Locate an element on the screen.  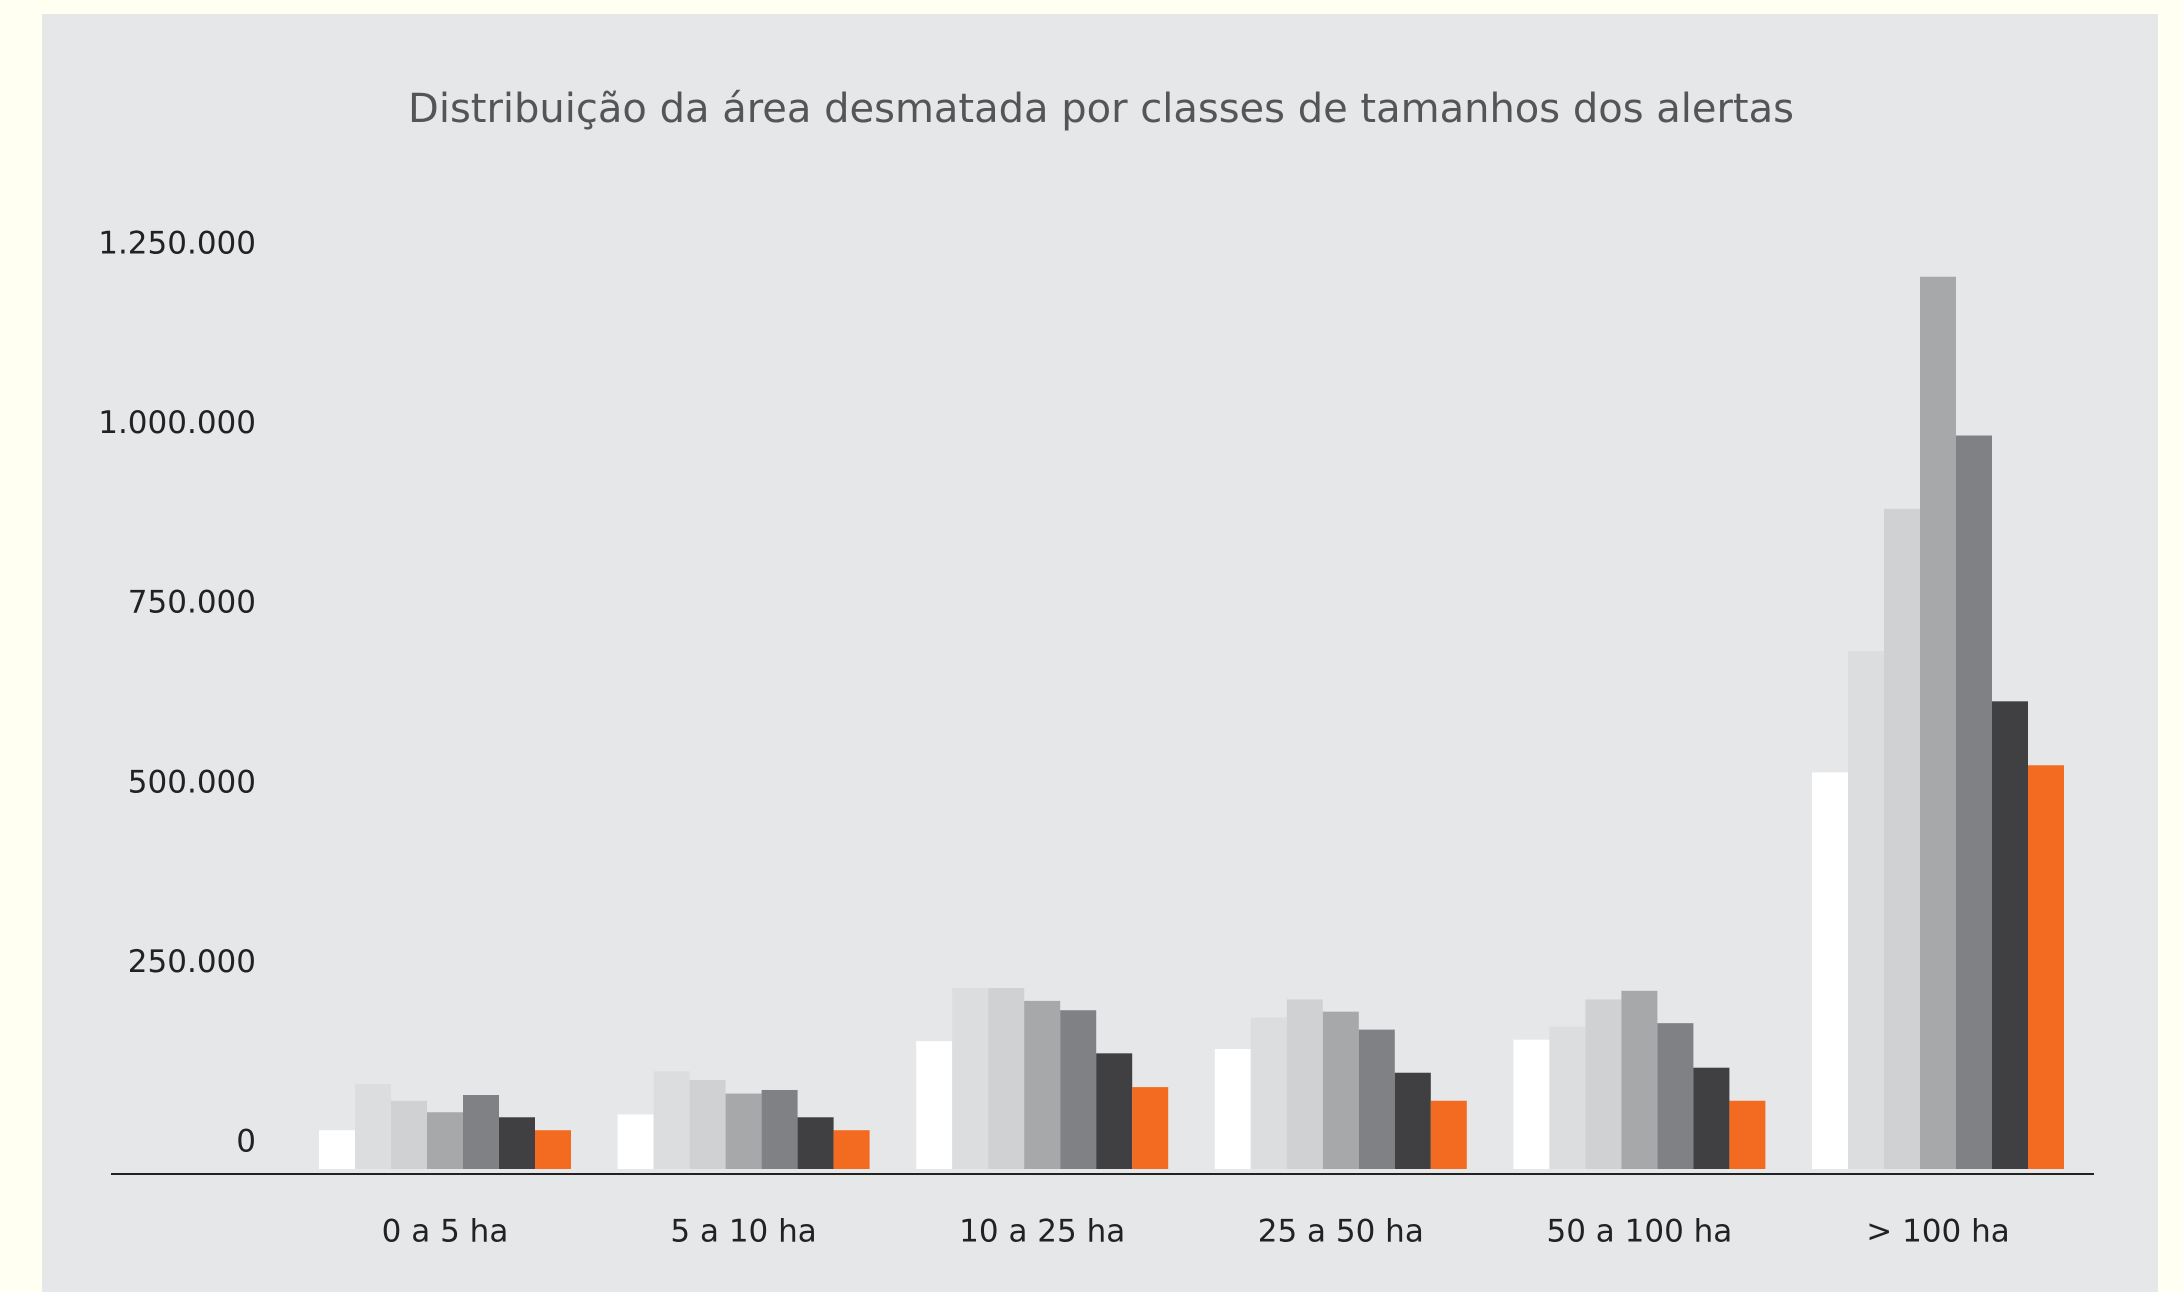
y-tick-label: 500.000 is located at coordinates (192, 782).